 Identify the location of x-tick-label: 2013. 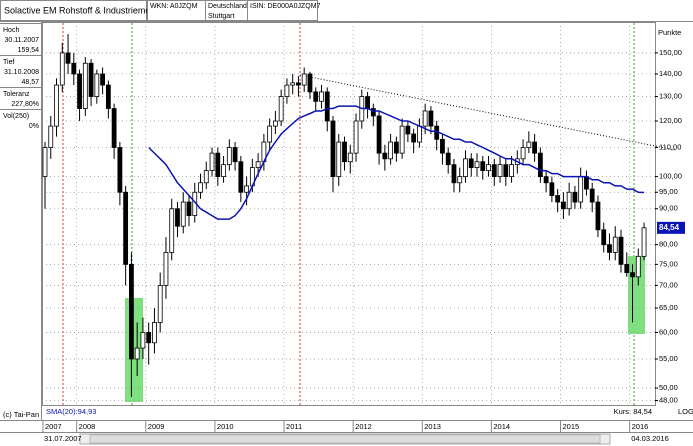
(432, 426).